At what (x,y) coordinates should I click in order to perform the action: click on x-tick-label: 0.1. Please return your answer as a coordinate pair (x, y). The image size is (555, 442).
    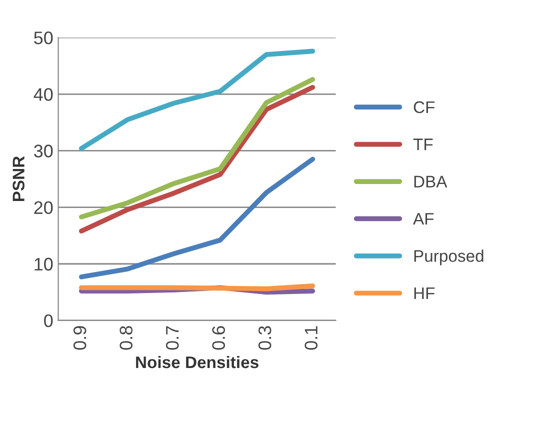
    Looking at the image, I should click on (311, 338).